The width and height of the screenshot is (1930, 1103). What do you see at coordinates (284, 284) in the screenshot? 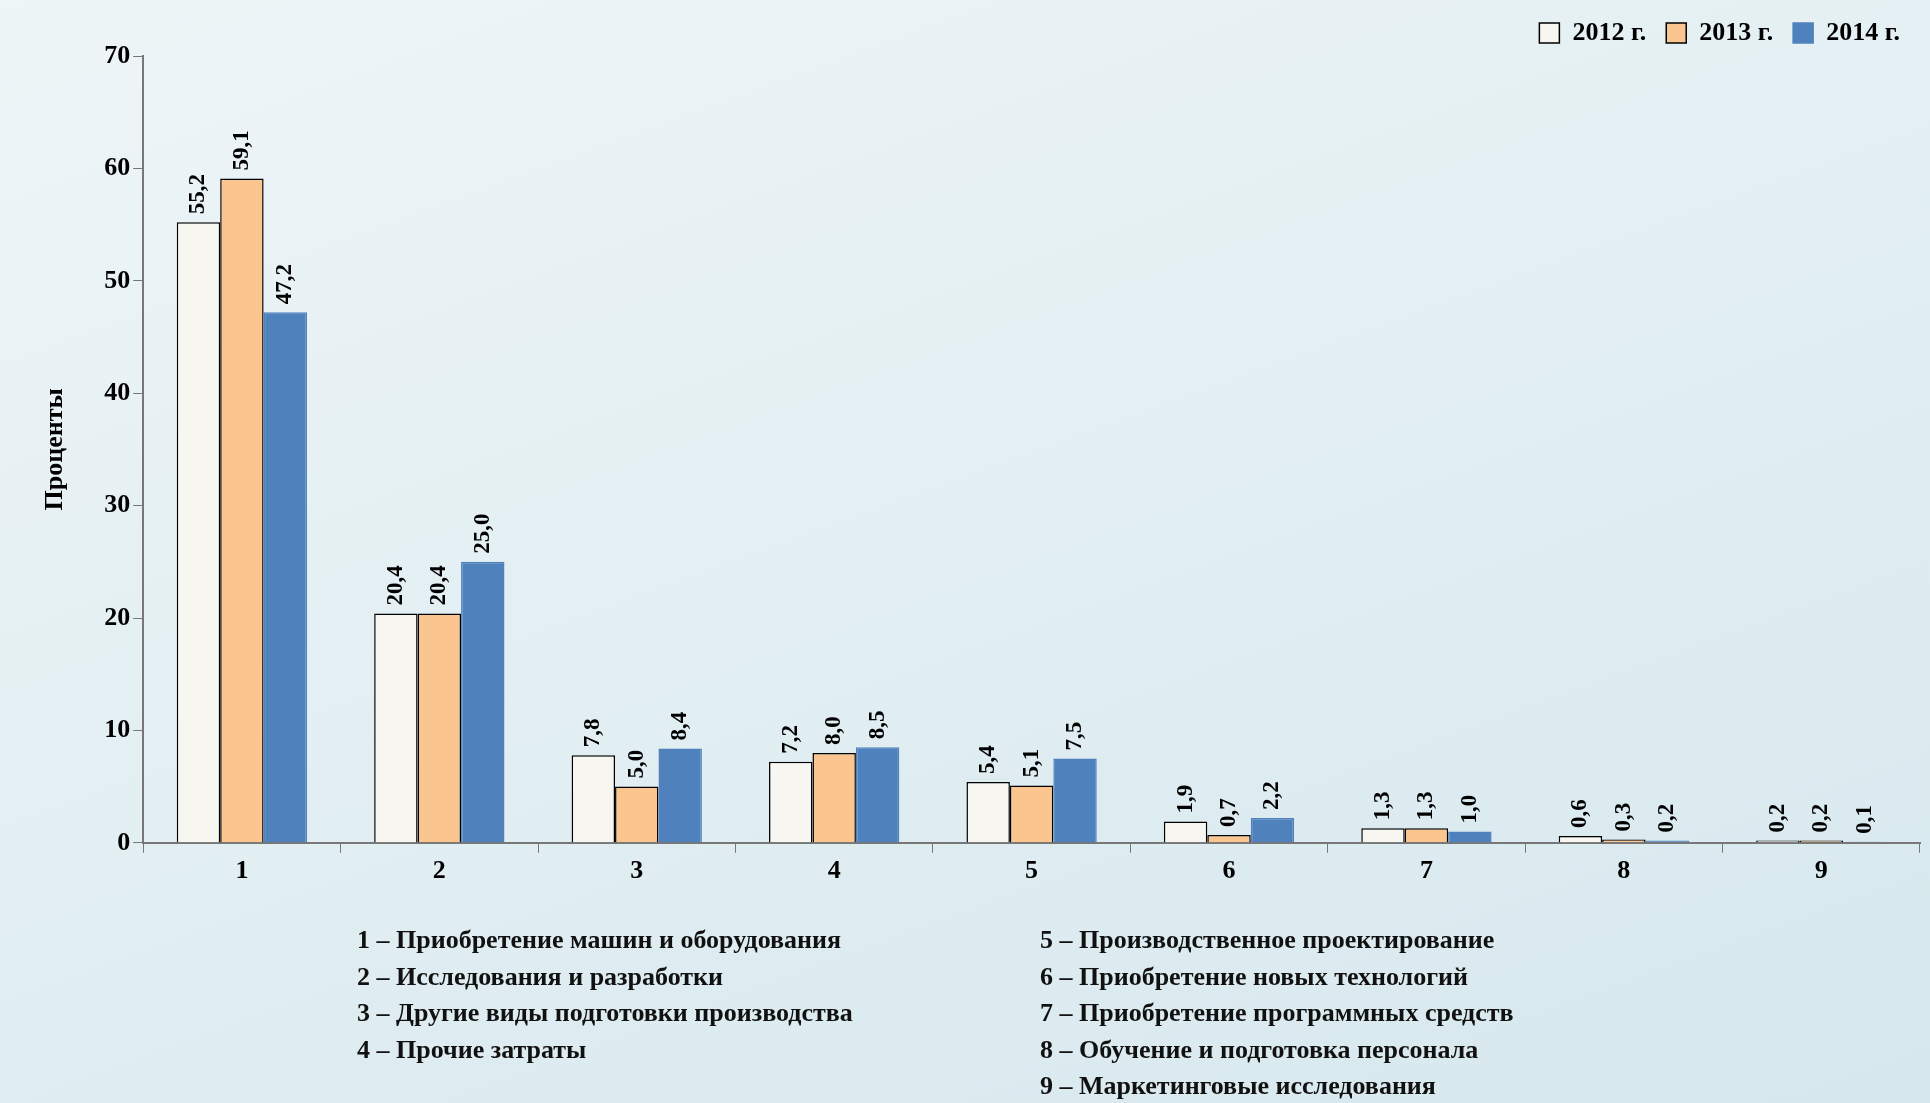
I see `data-label: 47,2` at bounding box center [284, 284].